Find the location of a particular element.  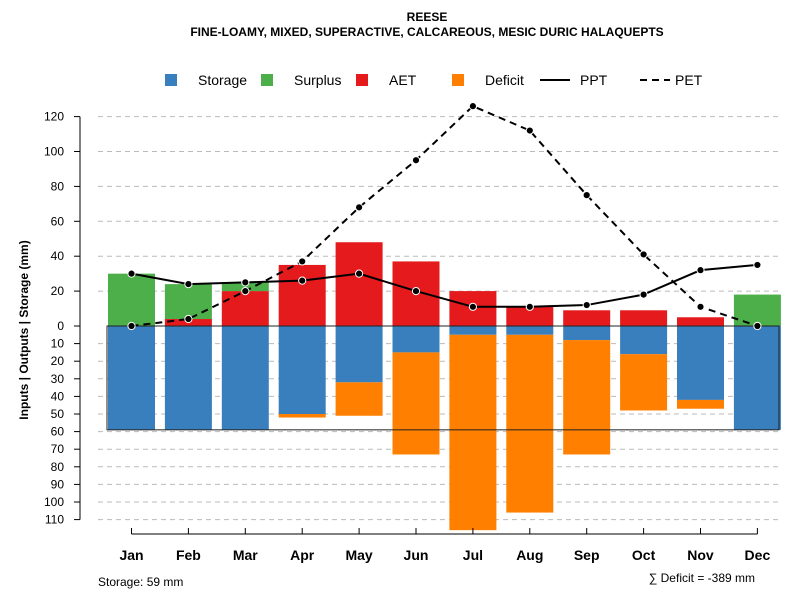

y-tick-label: 90 is located at coordinates (58, 484).